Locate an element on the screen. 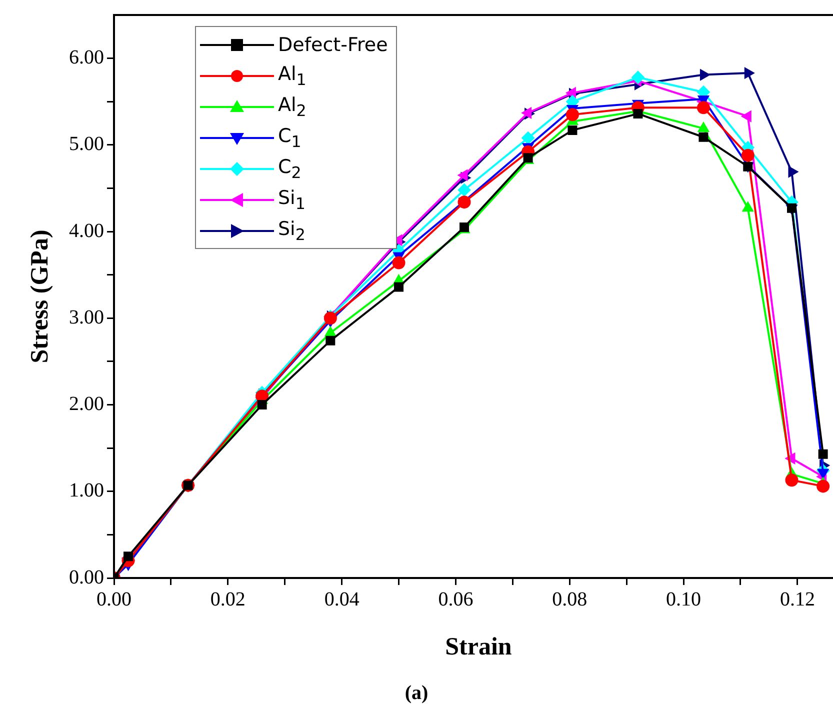  legend-label: Si$_{1}$ is located at coordinates (292, 199).